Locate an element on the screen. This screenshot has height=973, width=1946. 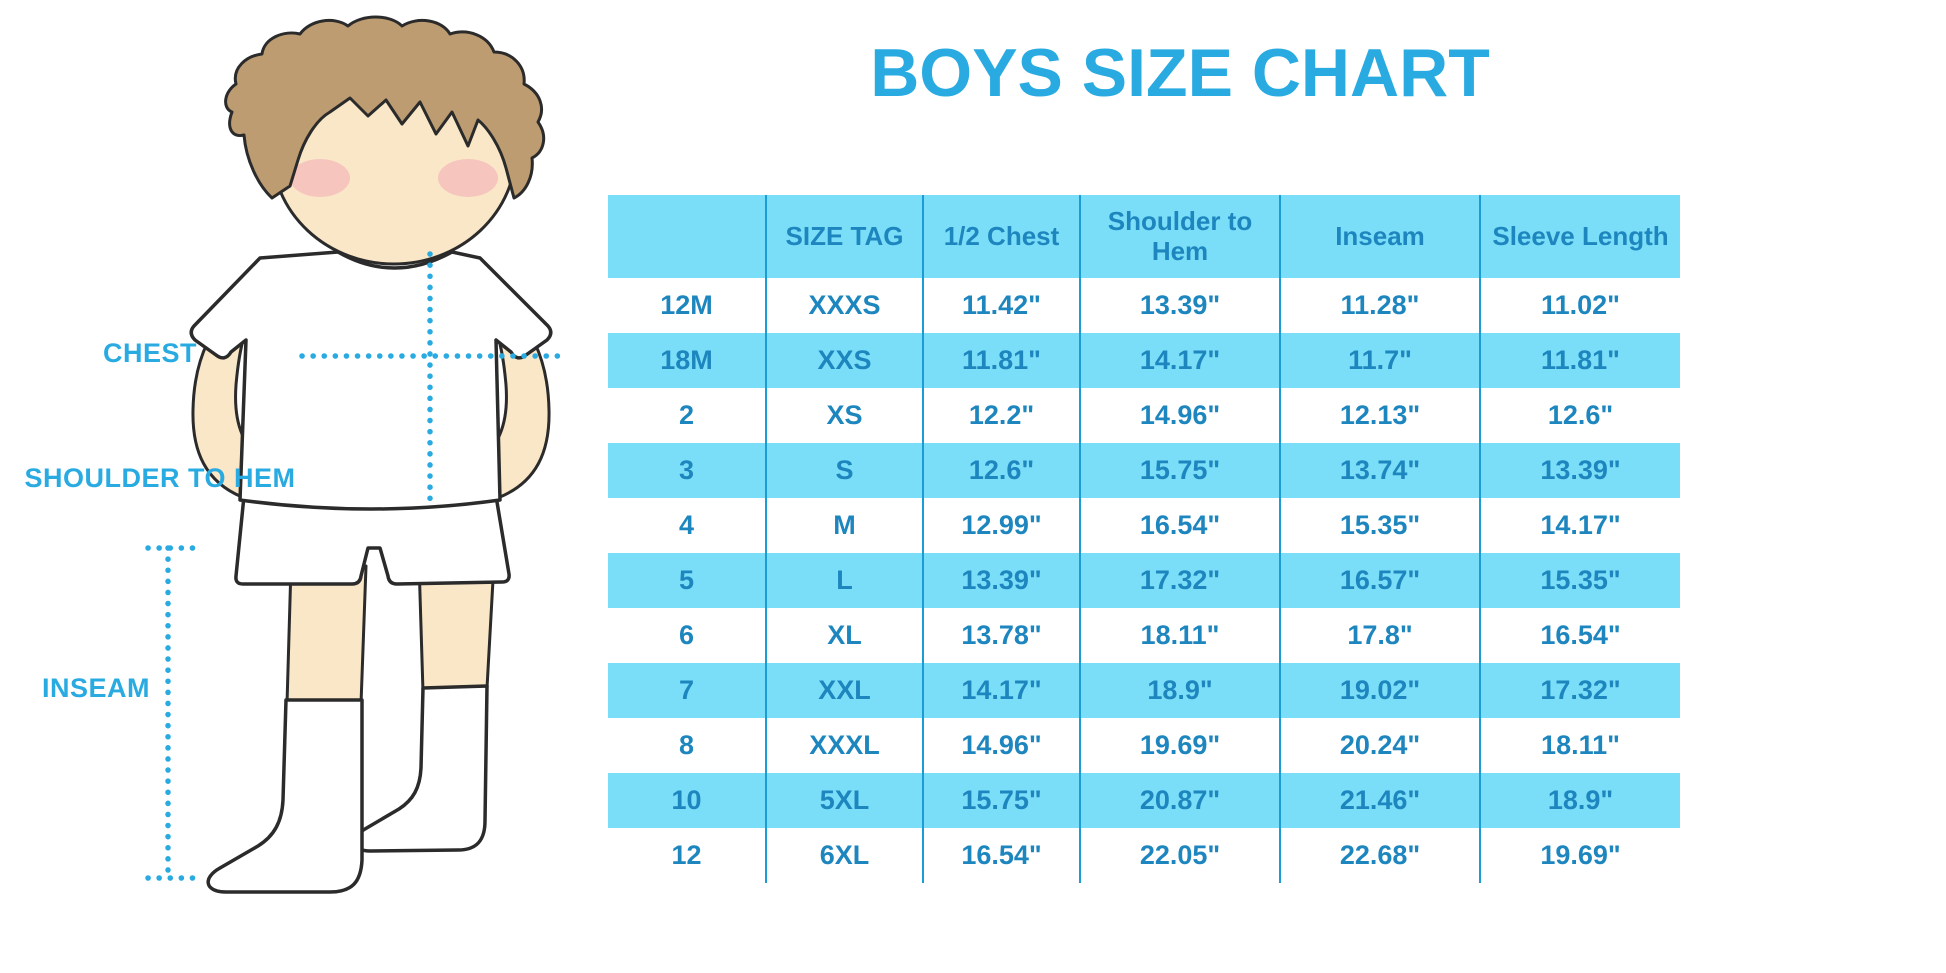
column-header-shoulder-to-hem: Shoulder to Hem is located at coordinates (1179, 236).